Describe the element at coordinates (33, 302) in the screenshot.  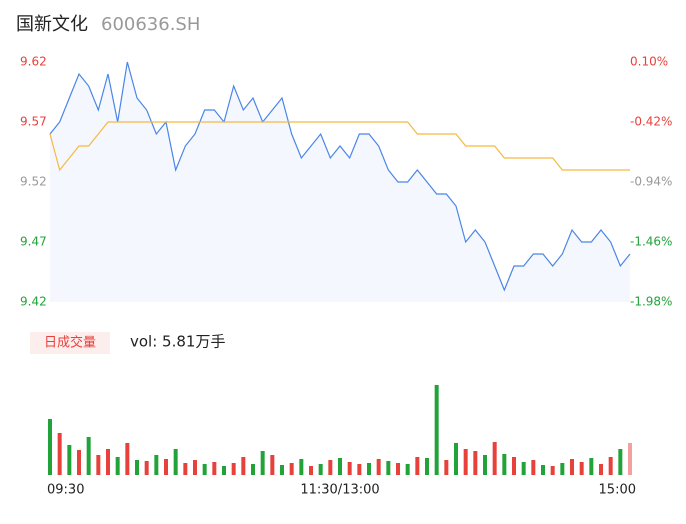
I see `y-tick-label: 9.42` at that location.